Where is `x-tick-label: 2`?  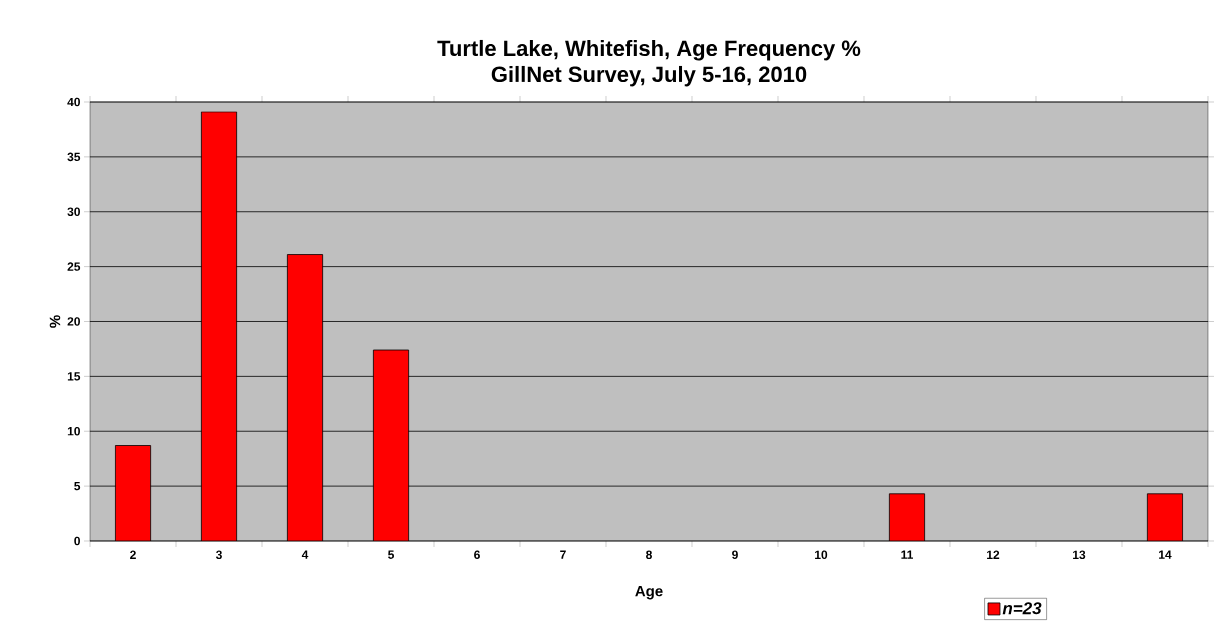 x-tick-label: 2 is located at coordinates (133, 554).